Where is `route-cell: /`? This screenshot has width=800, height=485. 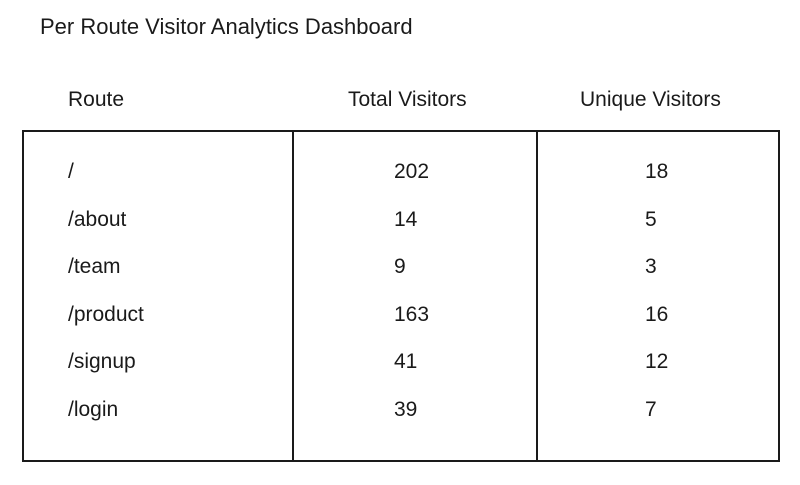
route-cell: / is located at coordinates (71, 171).